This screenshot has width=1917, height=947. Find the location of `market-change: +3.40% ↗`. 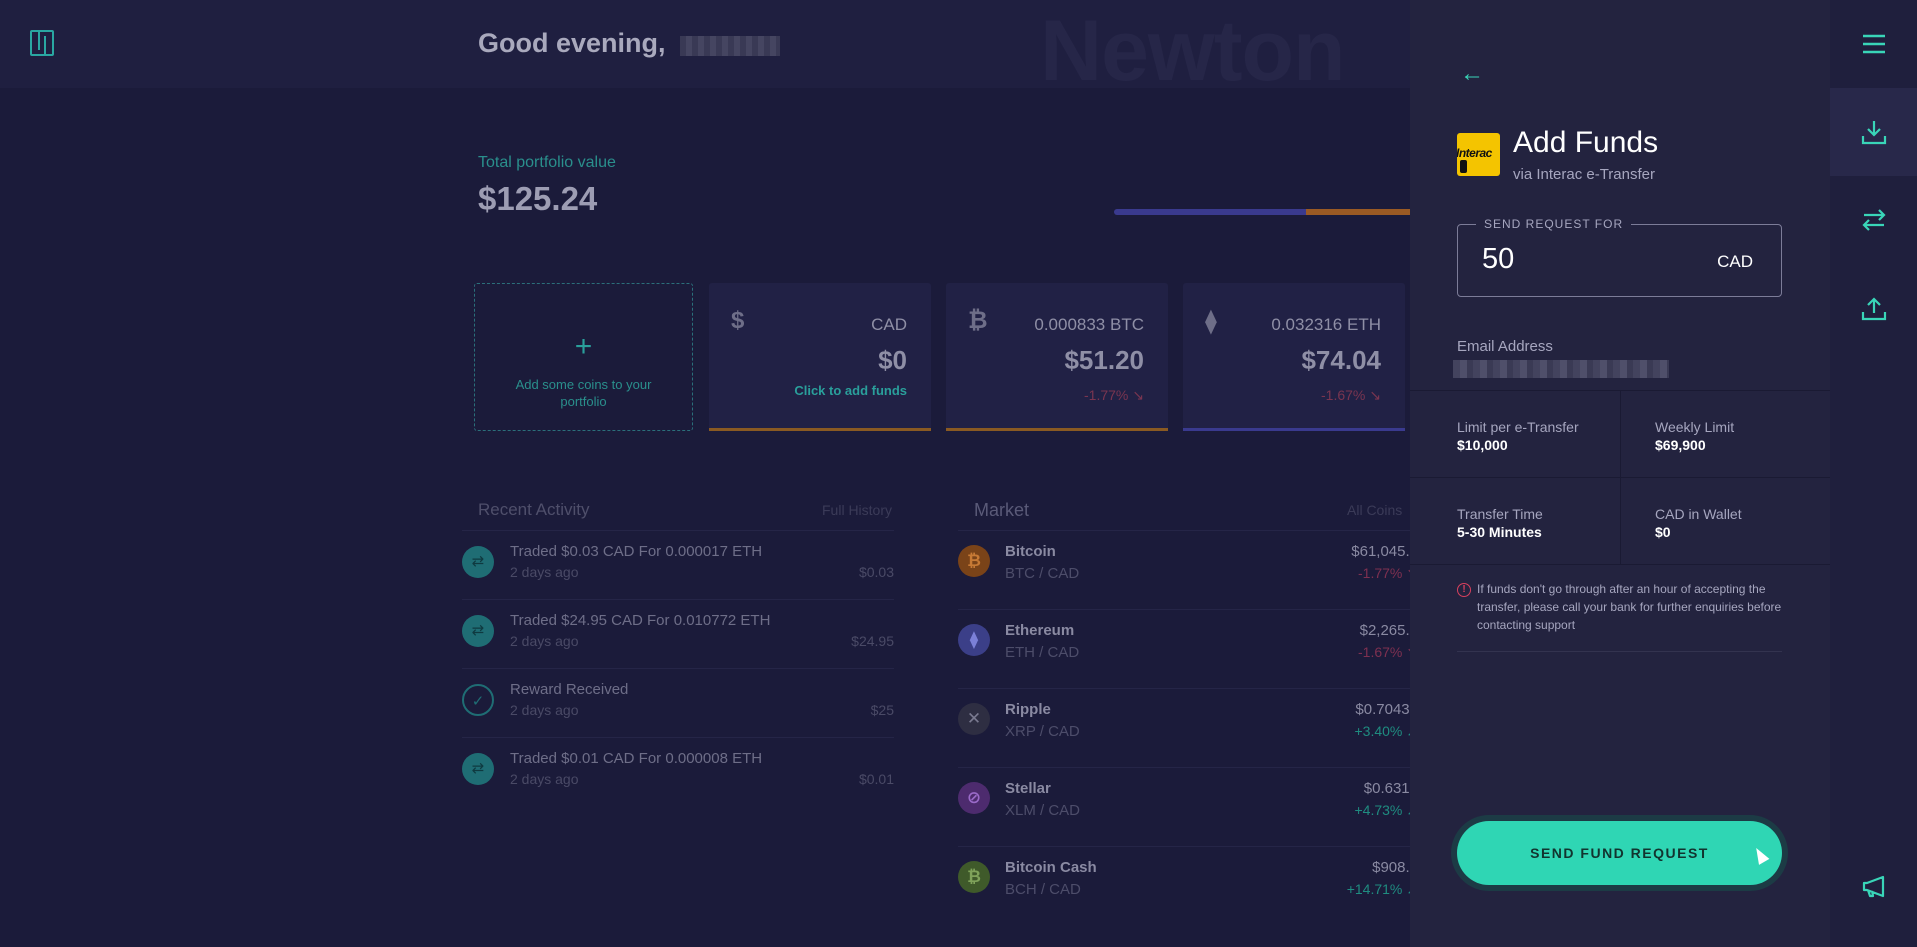

market-change: +3.40% ↗ is located at coordinates (1382, 731).